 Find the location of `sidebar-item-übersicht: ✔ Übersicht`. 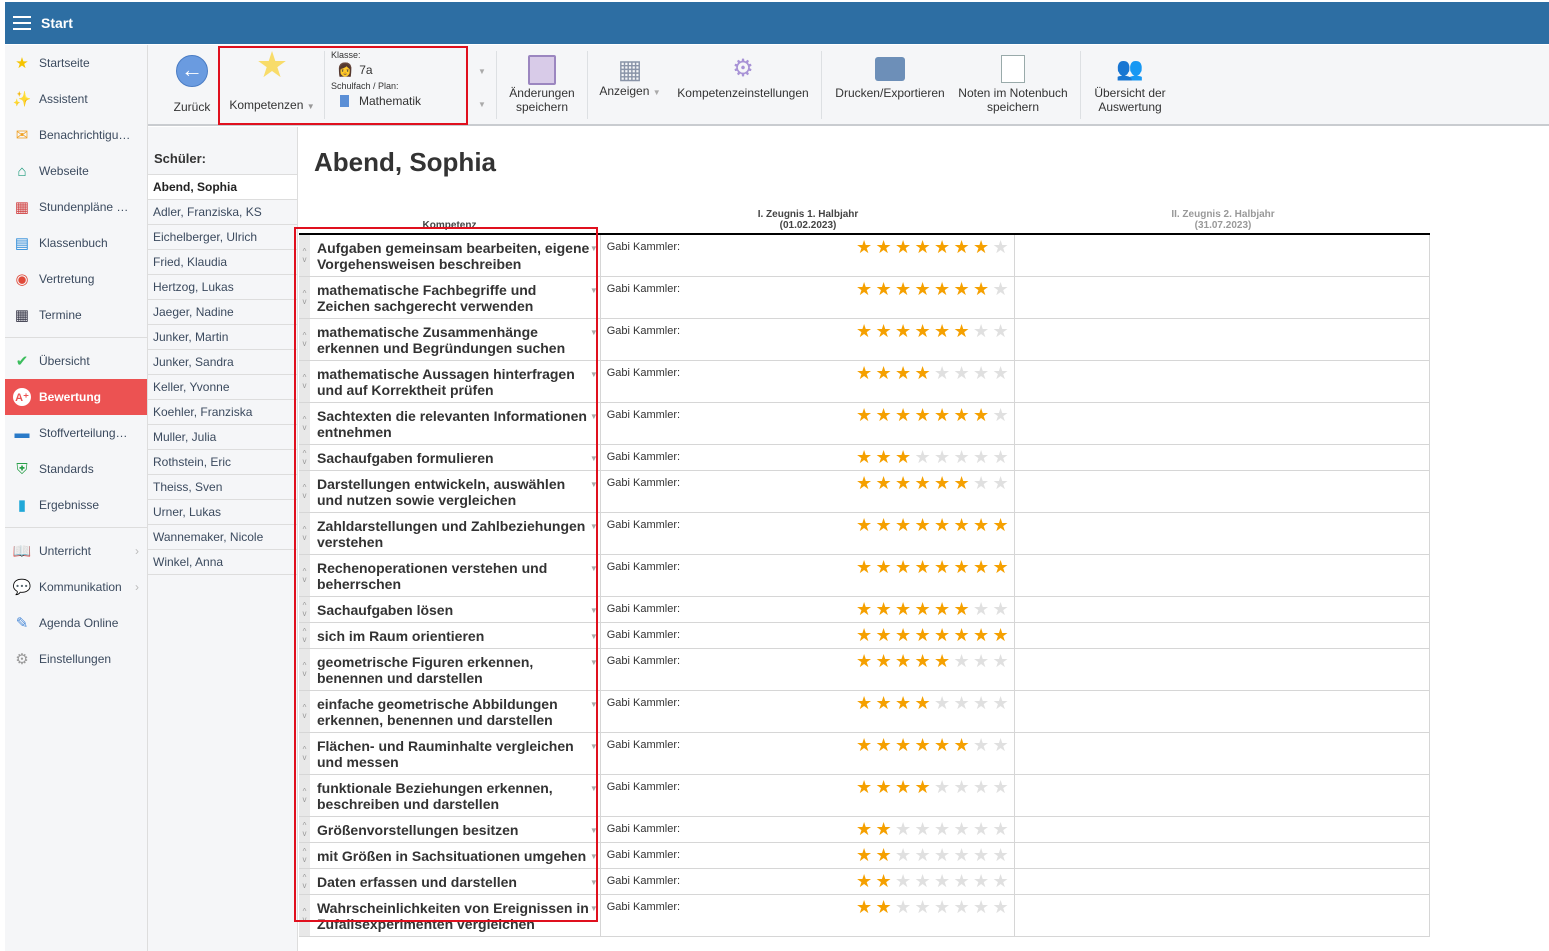

sidebar-item-übersicht: ✔ Übersicht is located at coordinates (76, 361).